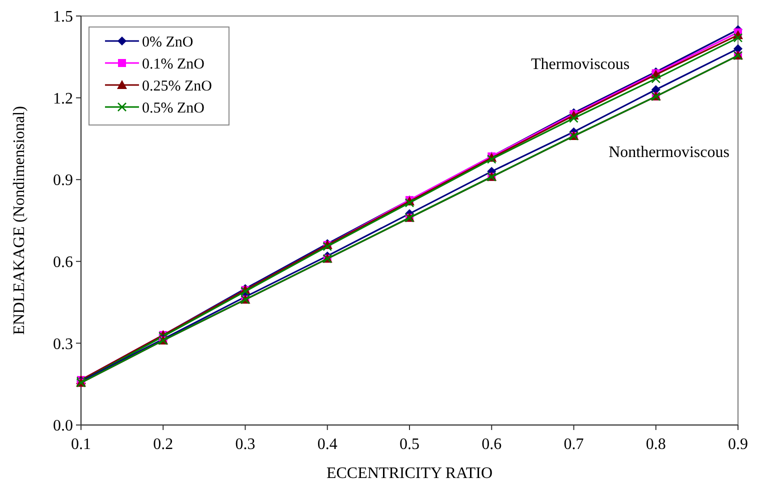  I want to click on x-tick-label: 0.2, so click(163, 444).